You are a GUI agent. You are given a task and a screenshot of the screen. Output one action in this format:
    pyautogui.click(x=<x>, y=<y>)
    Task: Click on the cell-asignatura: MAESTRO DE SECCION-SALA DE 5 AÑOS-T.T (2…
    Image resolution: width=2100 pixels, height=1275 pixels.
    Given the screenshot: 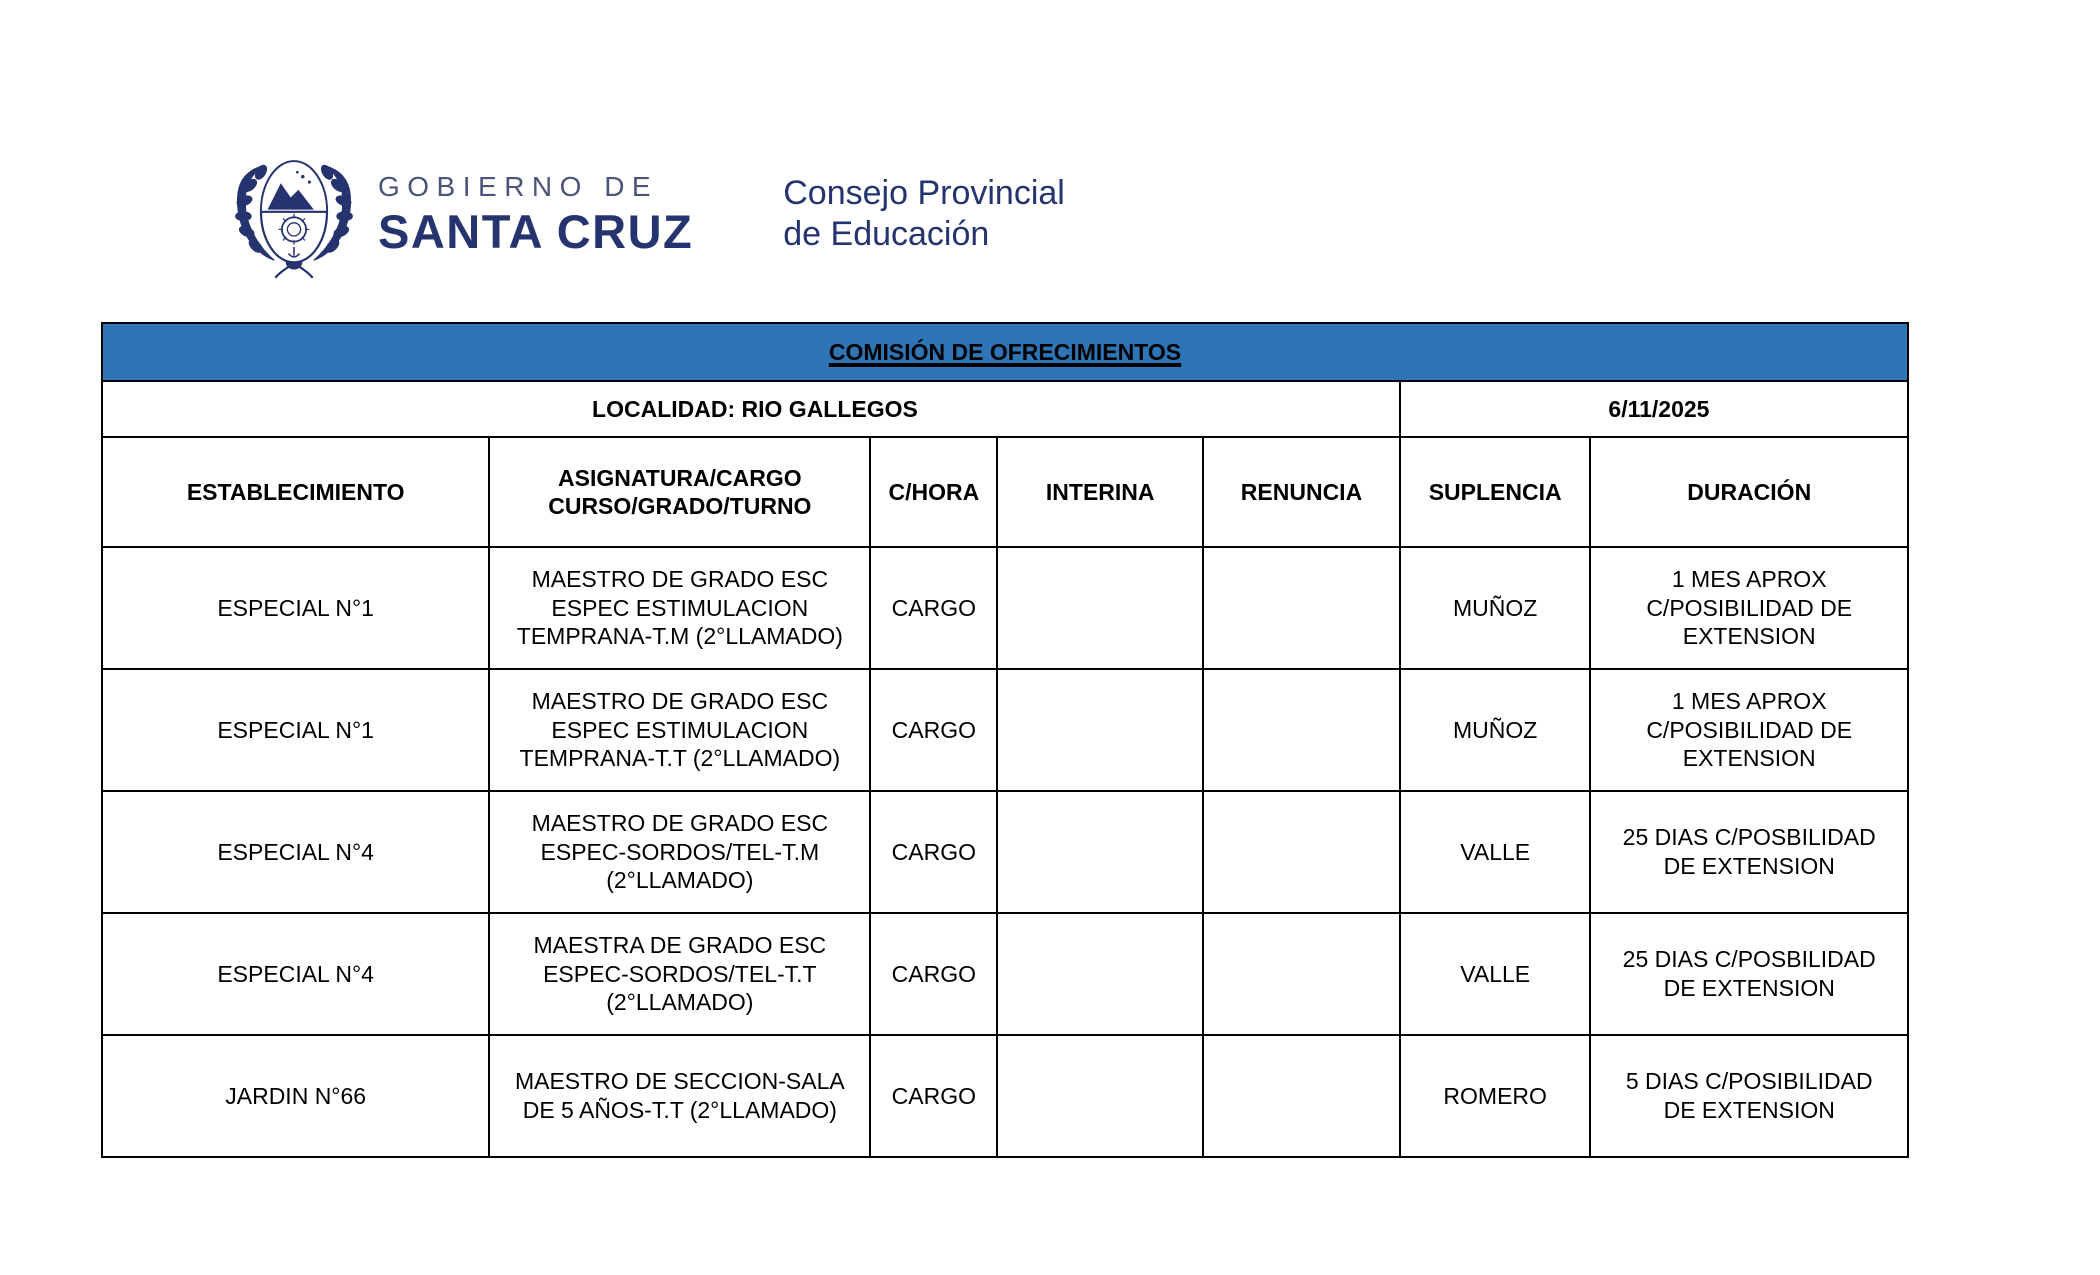 What is the action you would take?
    pyautogui.click(x=680, y=1096)
    